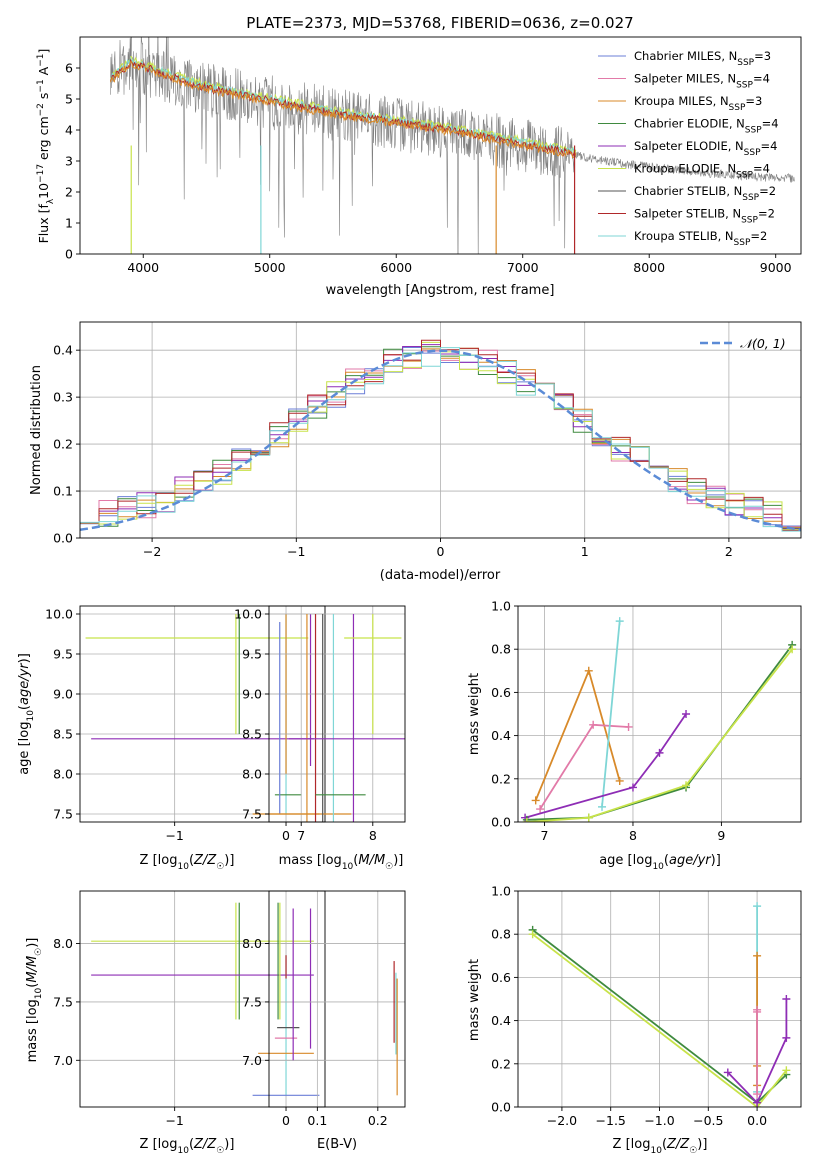  I want to click on legend-entry: Salpeter STELIB, NSSP=2, so click(704, 216).